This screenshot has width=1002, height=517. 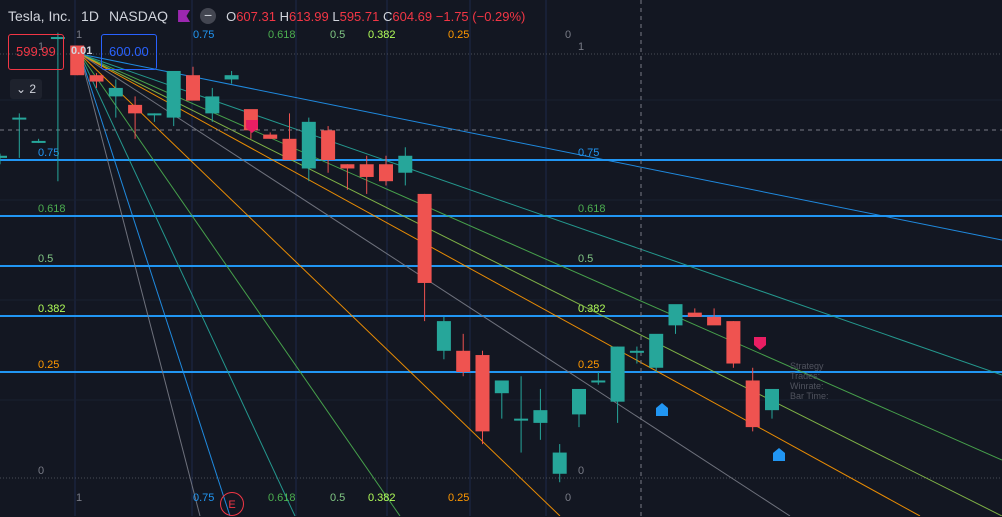 What do you see at coordinates (807, 366) in the screenshot?
I see `stats-line: Strategy` at bounding box center [807, 366].